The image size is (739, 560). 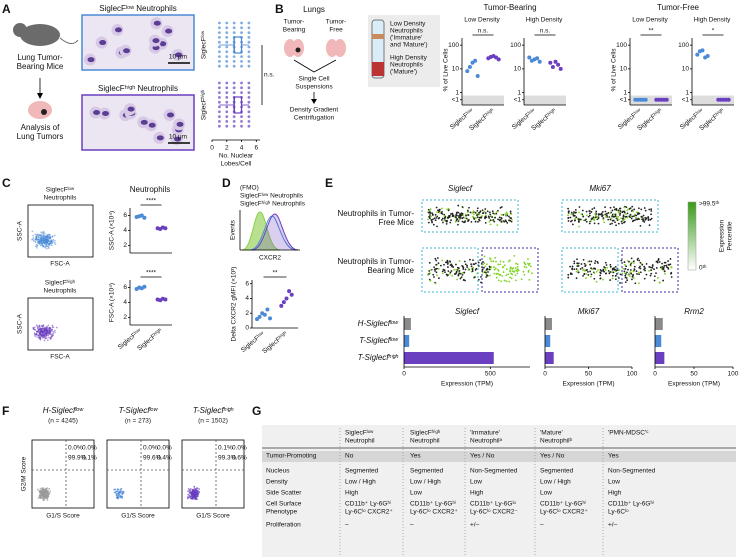 I want to click on colorbar-bottom: 0ᵗʰ, so click(x=703, y=268).